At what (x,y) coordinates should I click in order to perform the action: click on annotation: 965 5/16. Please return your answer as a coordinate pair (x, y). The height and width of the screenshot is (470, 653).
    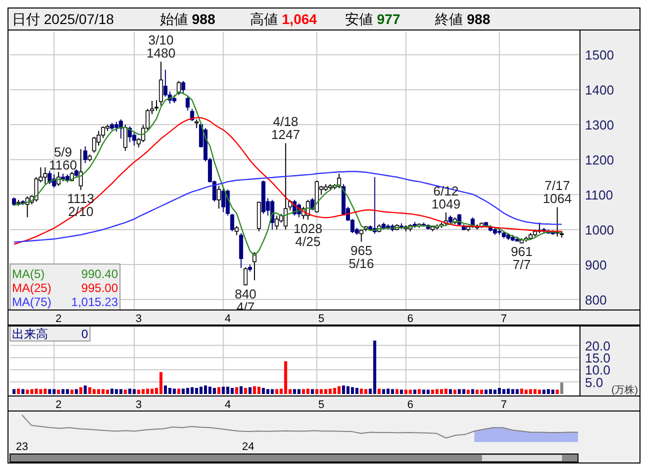
    Looking at the image, I should click on (361, 256).